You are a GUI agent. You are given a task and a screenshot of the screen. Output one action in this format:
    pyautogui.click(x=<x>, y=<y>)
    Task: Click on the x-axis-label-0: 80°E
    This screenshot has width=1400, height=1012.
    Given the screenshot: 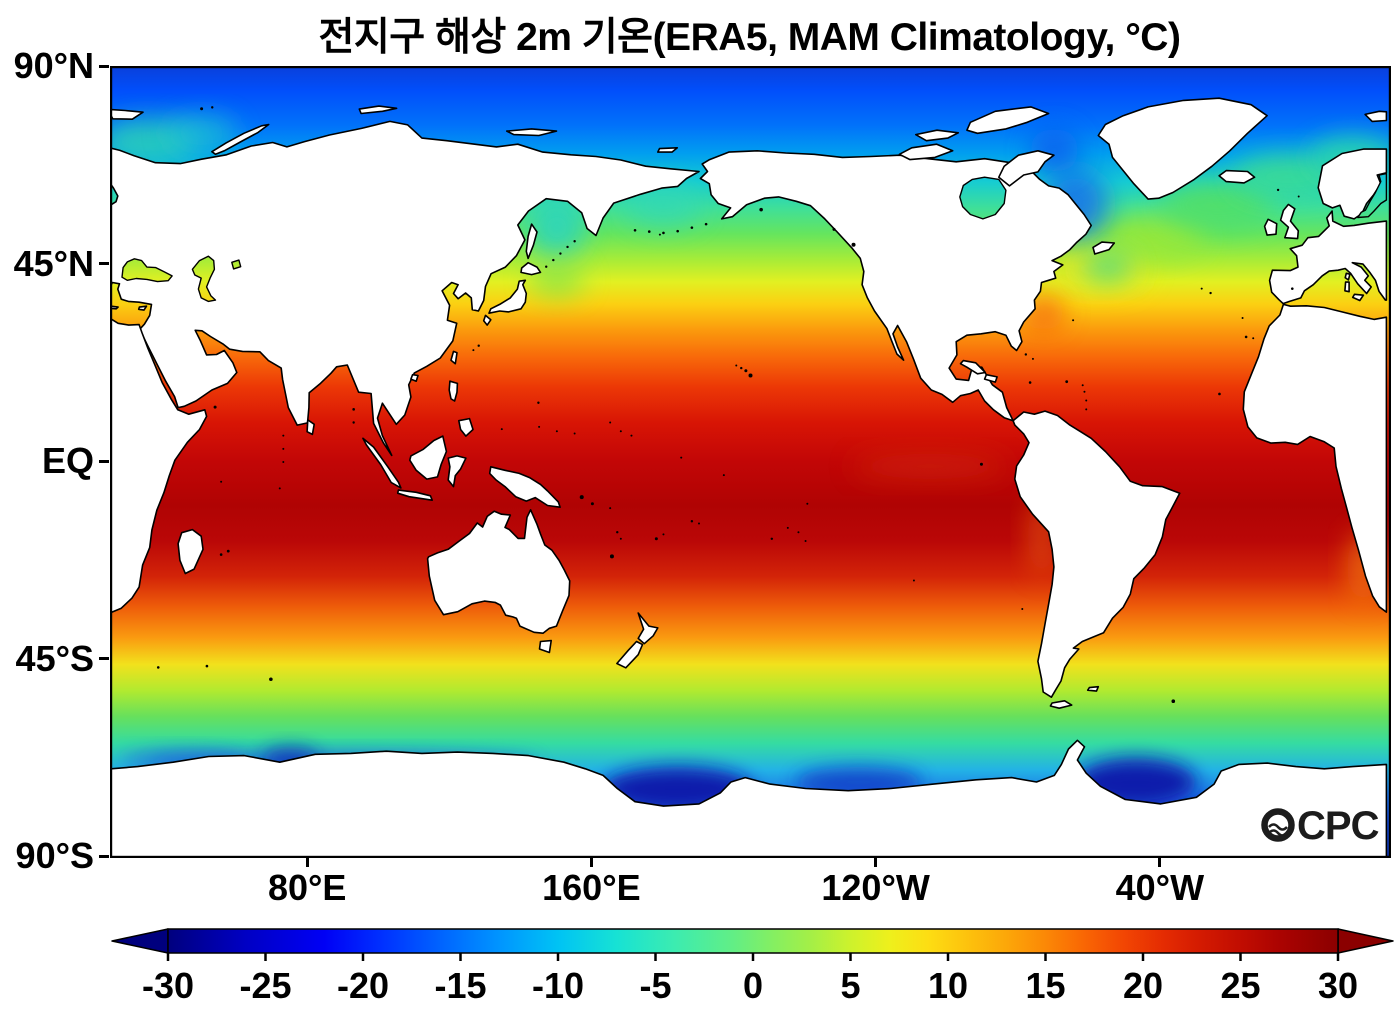 What is the action you would take?
    pyautogui.click(x=307, y=887)
    